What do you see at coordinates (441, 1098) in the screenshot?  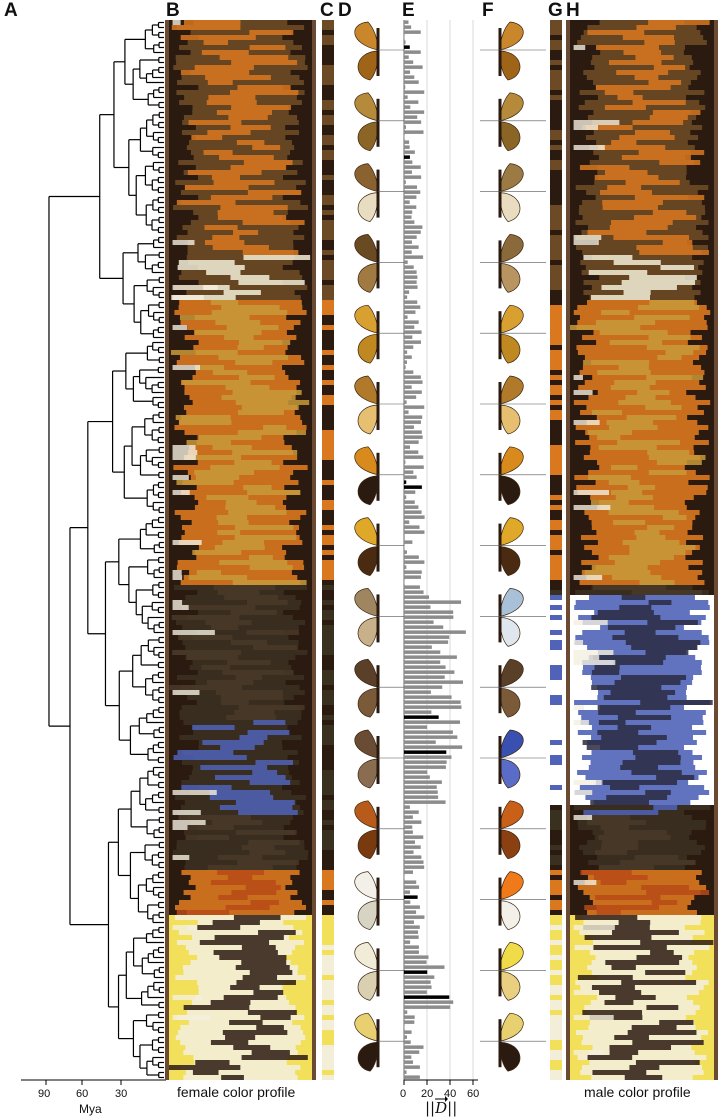 I see `vector-arrow-icon` at bounding box center [441, 1098].